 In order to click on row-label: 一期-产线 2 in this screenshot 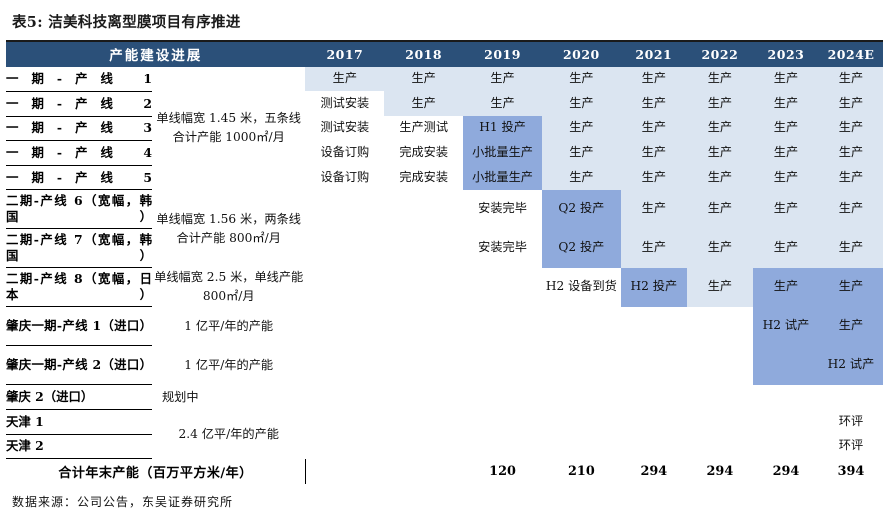, I will do `click(79, 104)`.